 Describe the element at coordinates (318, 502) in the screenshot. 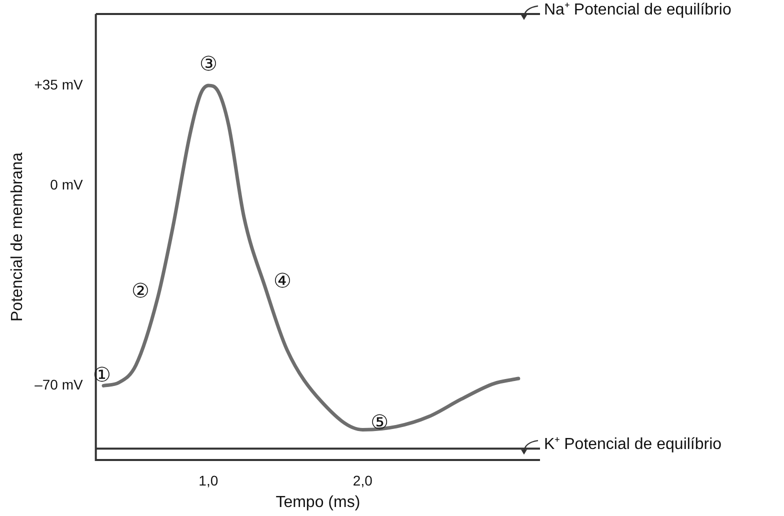

I see `x-axis-title: Tempo (ms)` at that location.